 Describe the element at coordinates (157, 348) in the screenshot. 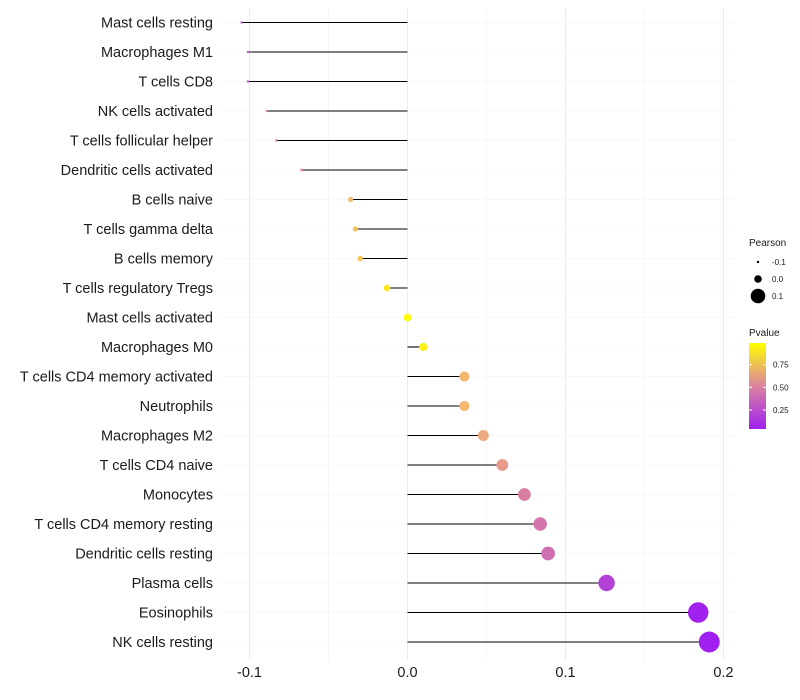

I see `category-label: Macrophages M0` at that location.